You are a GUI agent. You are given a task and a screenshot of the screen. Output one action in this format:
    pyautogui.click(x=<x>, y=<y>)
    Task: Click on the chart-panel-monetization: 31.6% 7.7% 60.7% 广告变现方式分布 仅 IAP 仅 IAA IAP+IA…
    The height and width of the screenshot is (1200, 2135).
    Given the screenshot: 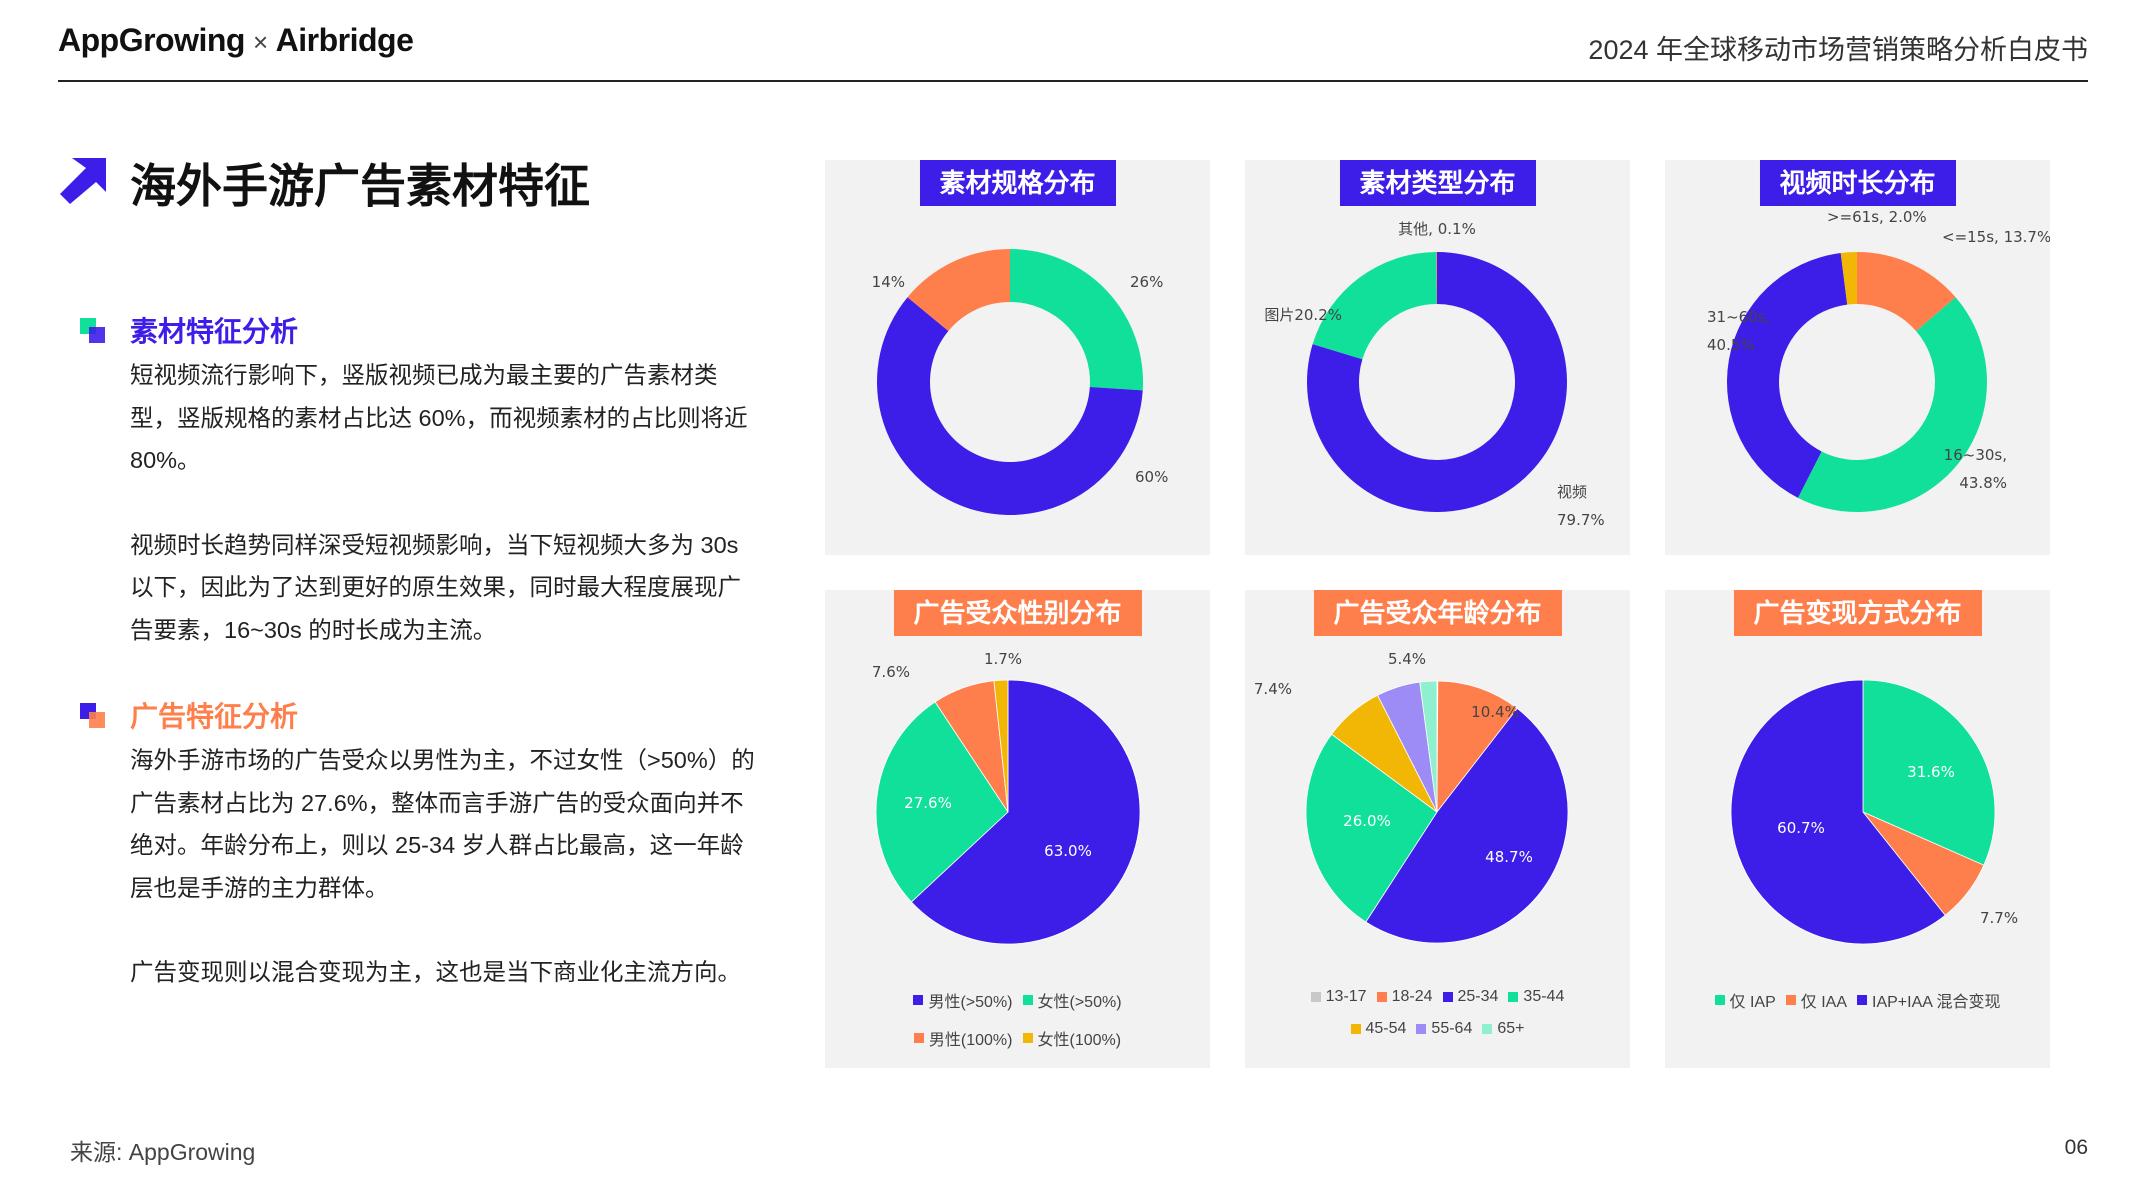 What is the action you would take?
    pyautogui.click(x=1857, y=829)
    